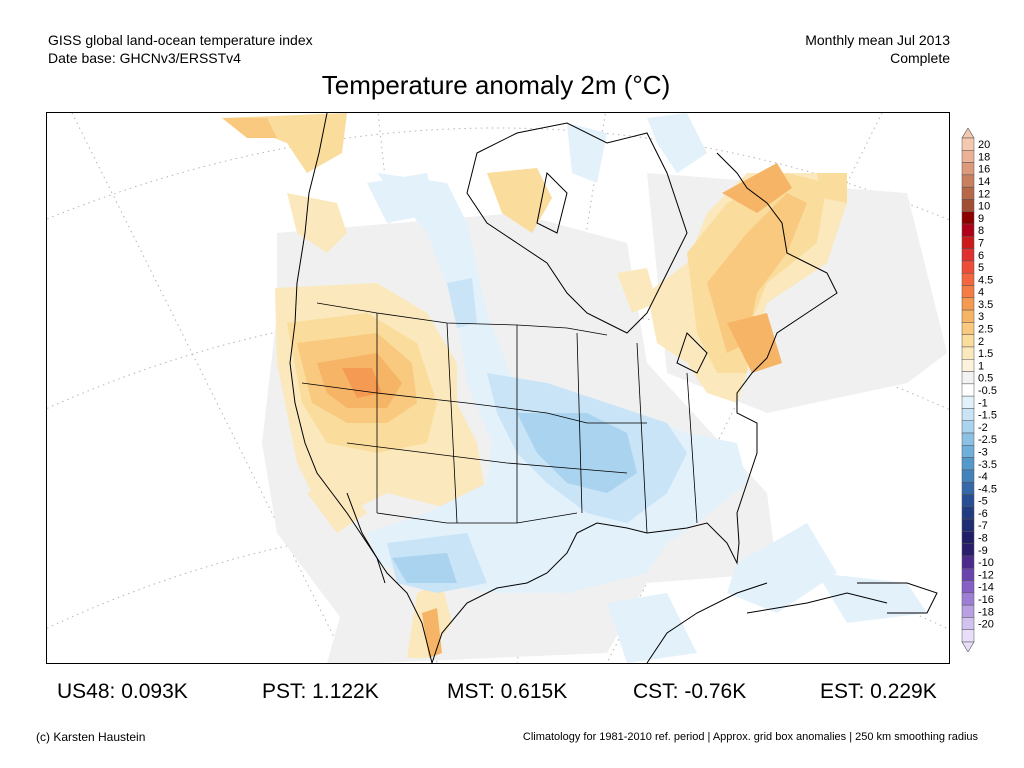 The height and width of the screenshot is (768, 1024). Describe the element at coordinates (987, 391) in the screenshot. I see `colorbar-tick-label: -0.5` at that location.